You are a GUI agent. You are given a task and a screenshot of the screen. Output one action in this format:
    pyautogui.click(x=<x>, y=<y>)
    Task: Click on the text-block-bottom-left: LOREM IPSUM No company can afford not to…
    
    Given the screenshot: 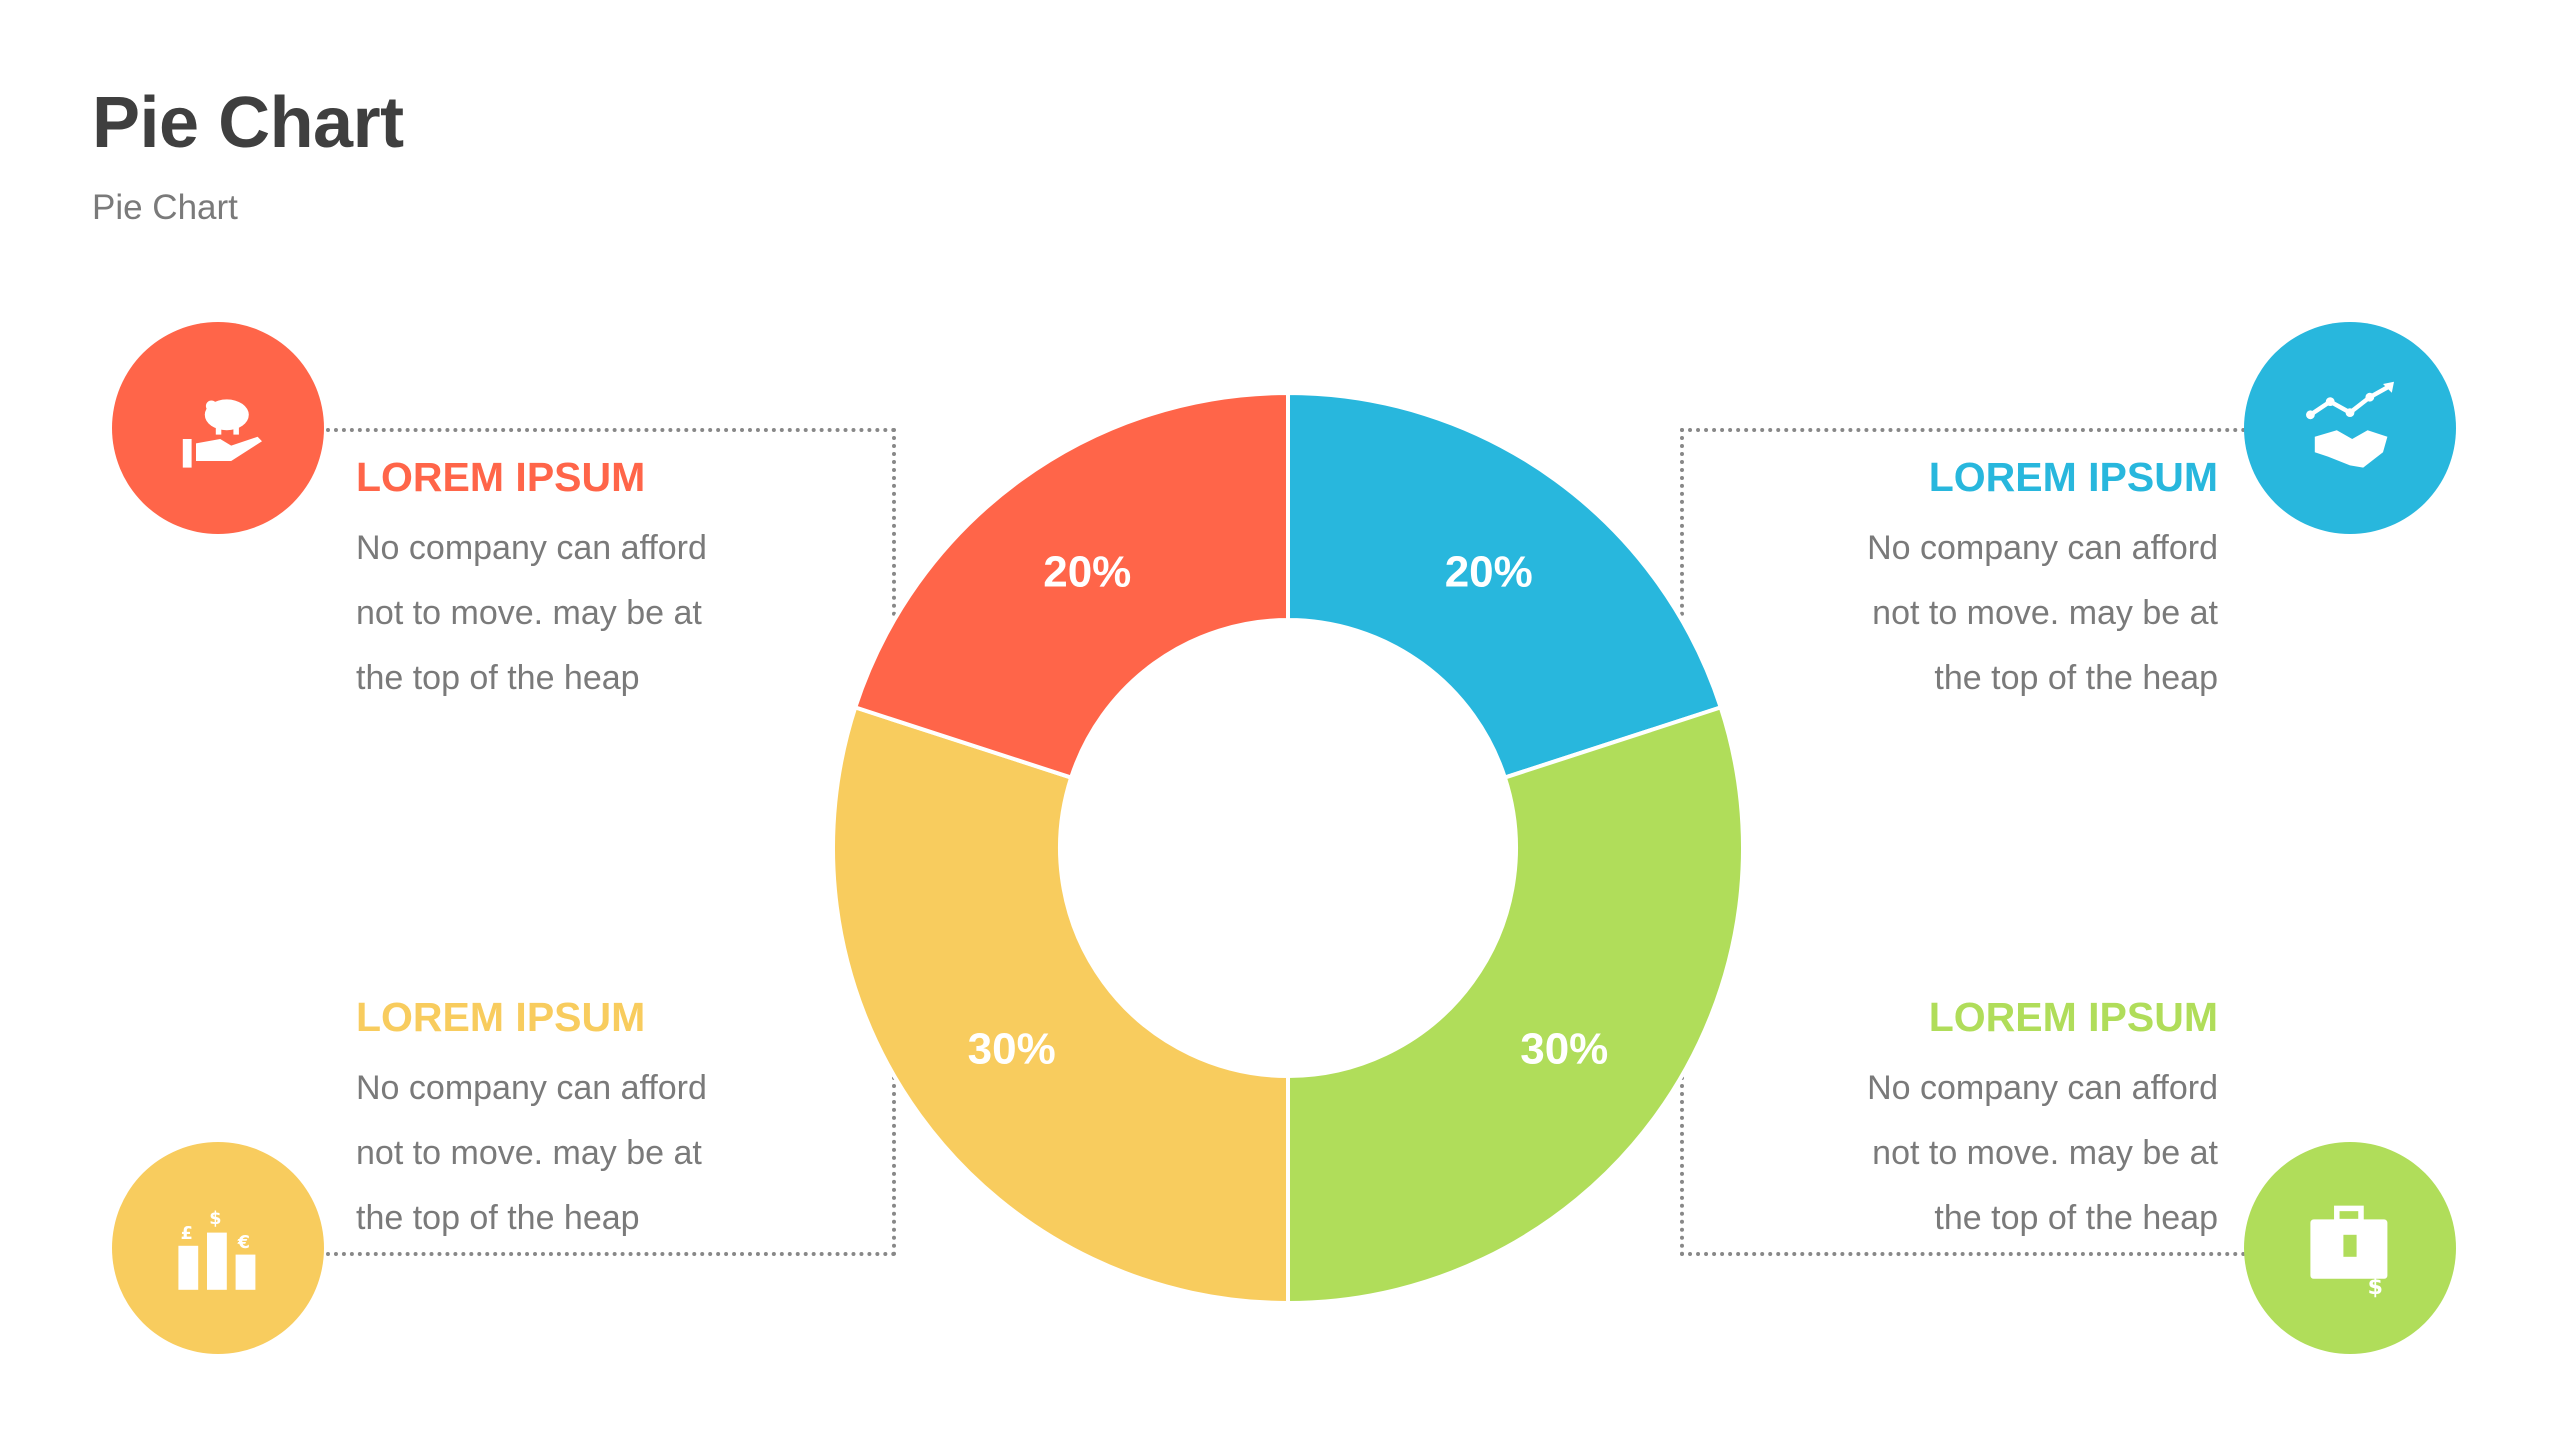 What is the action you would take?
    pyautogui.click(x=566, y=1121)
    